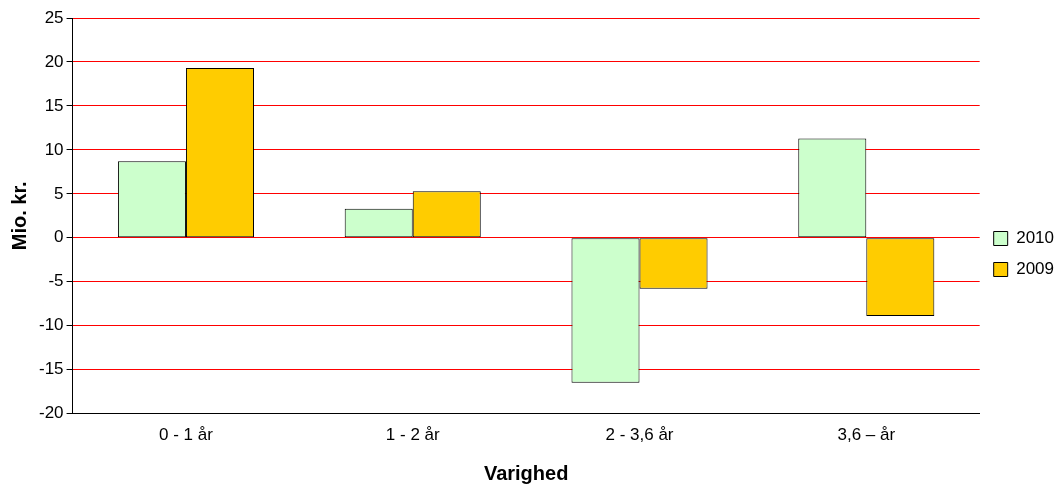 The height and width of the screenshot is (490, 1064). What do you see at coordinates (1035, 269) in the screenshot?
I see `legend-label: 2009` at bounding box center [1035, 269].